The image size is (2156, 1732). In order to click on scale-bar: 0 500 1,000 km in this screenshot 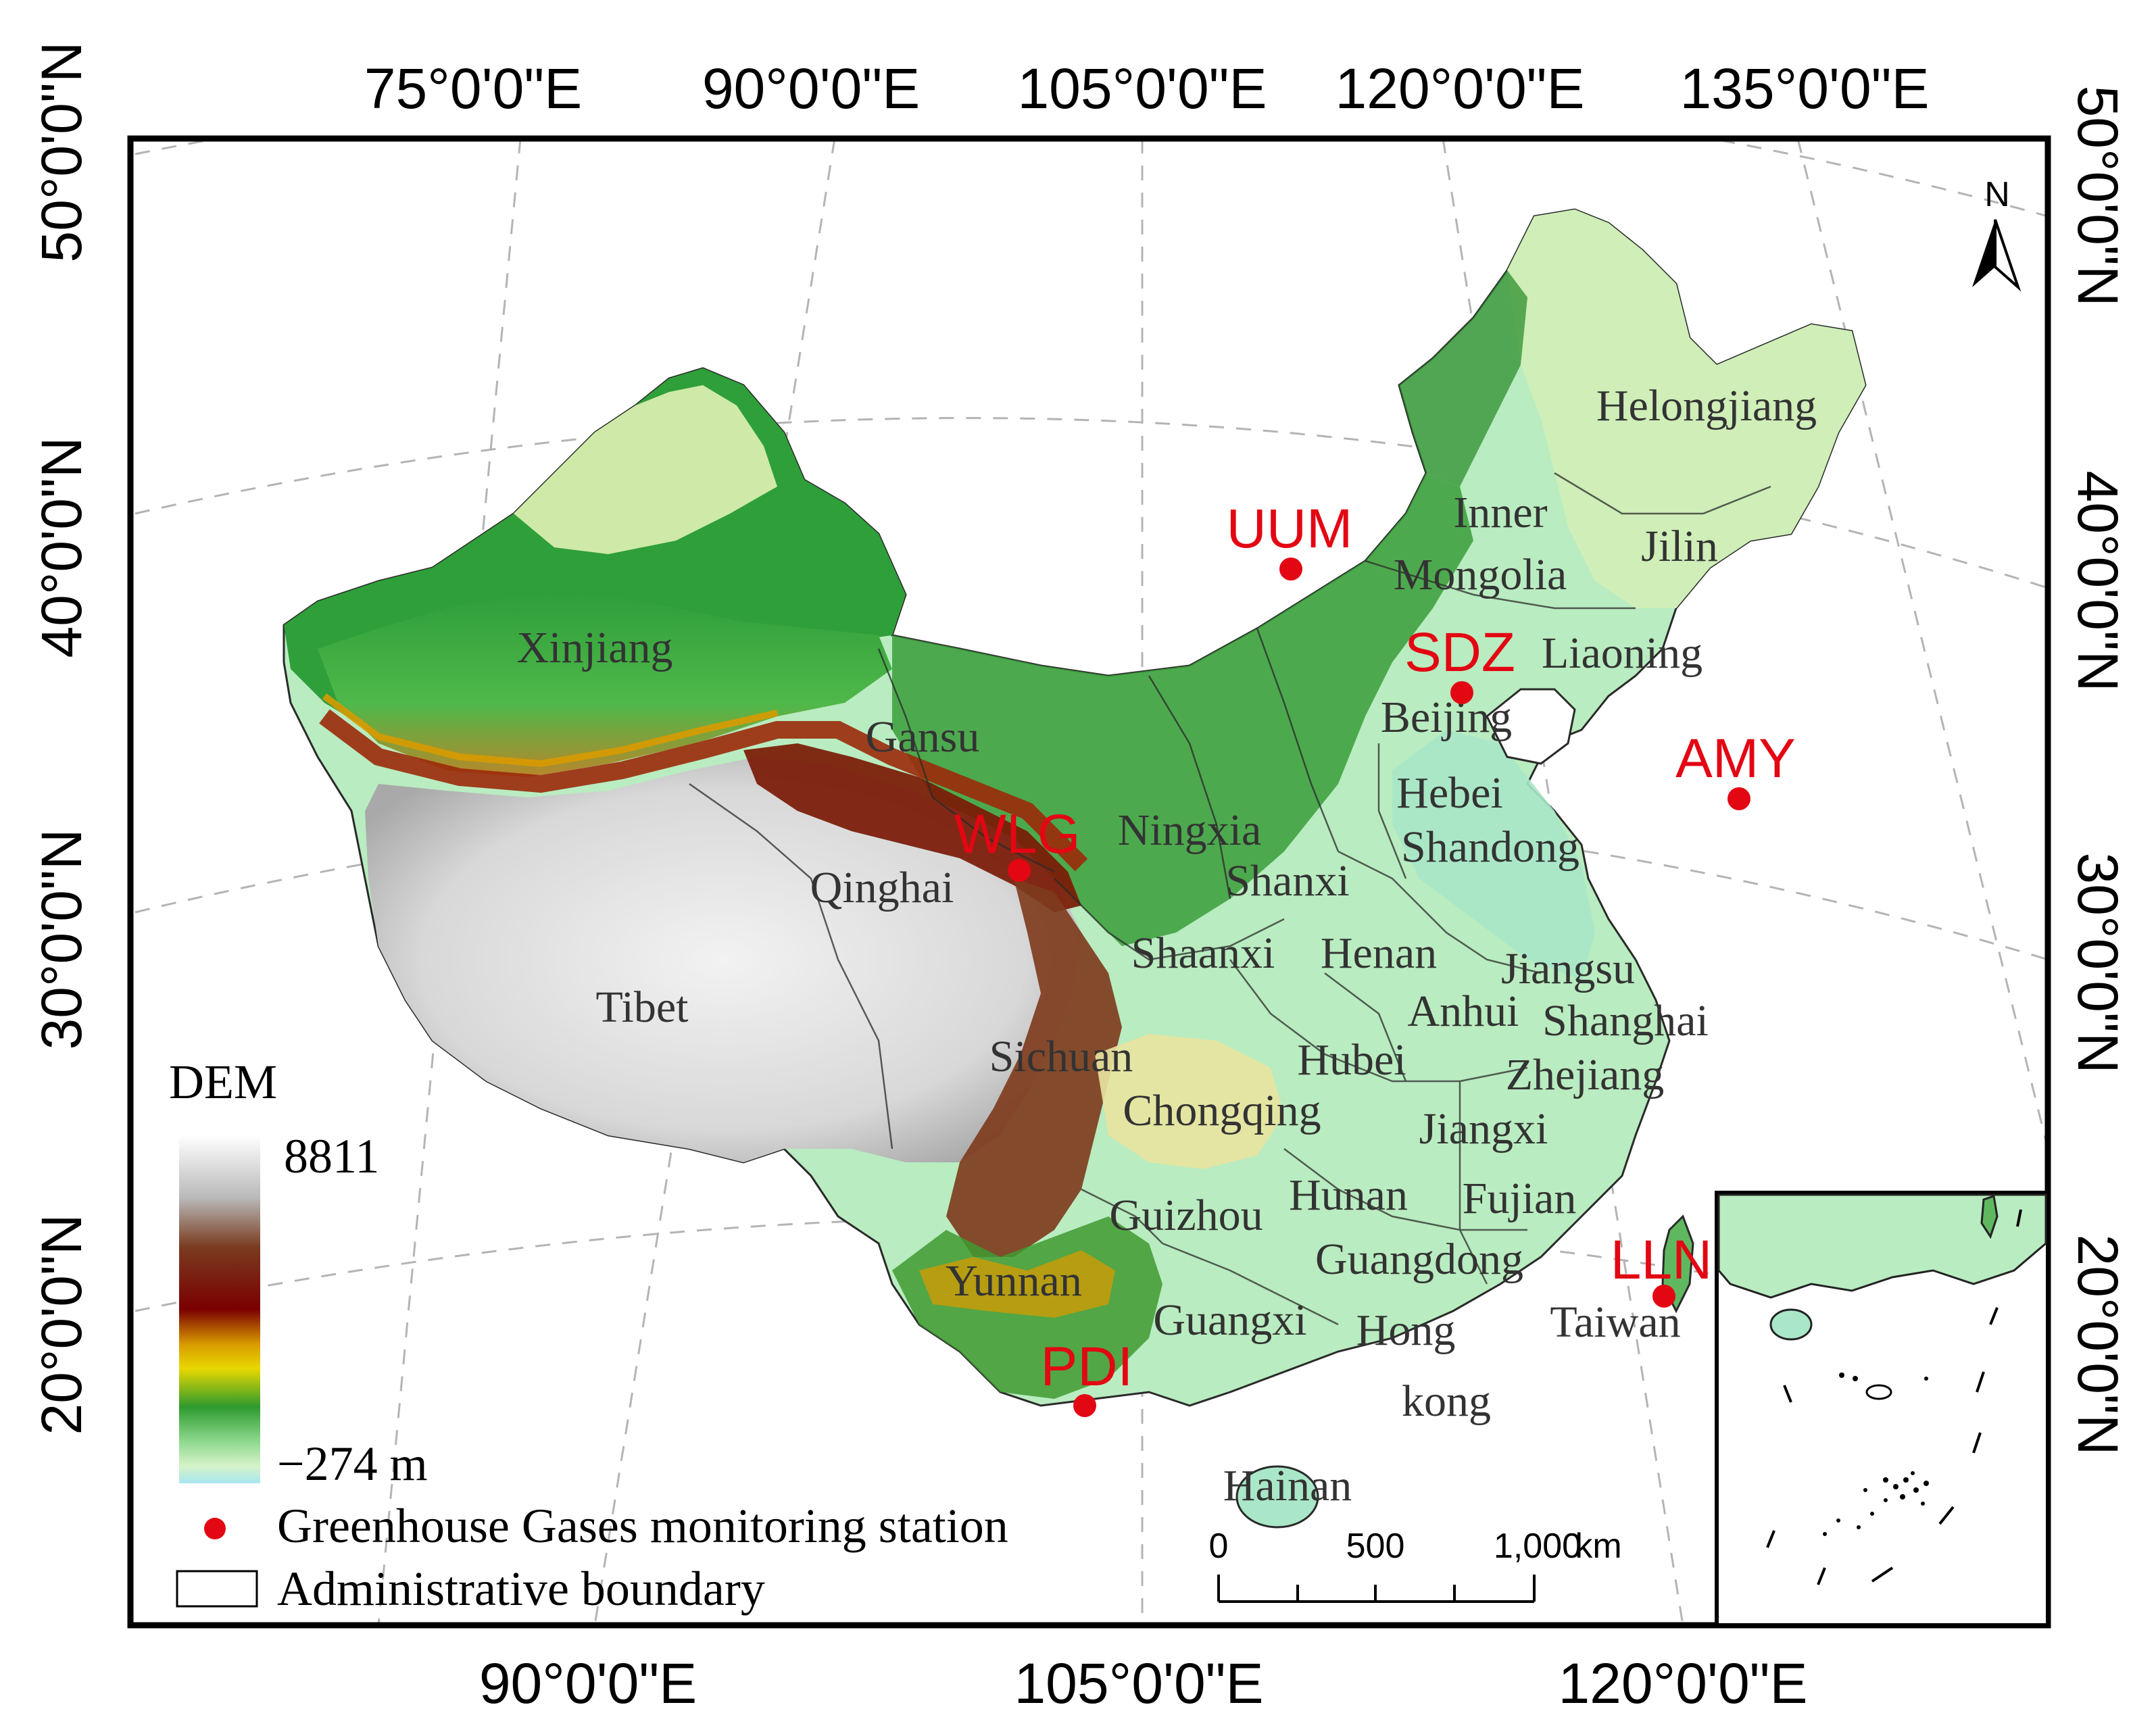, I will do `click(1415, 1565)`.